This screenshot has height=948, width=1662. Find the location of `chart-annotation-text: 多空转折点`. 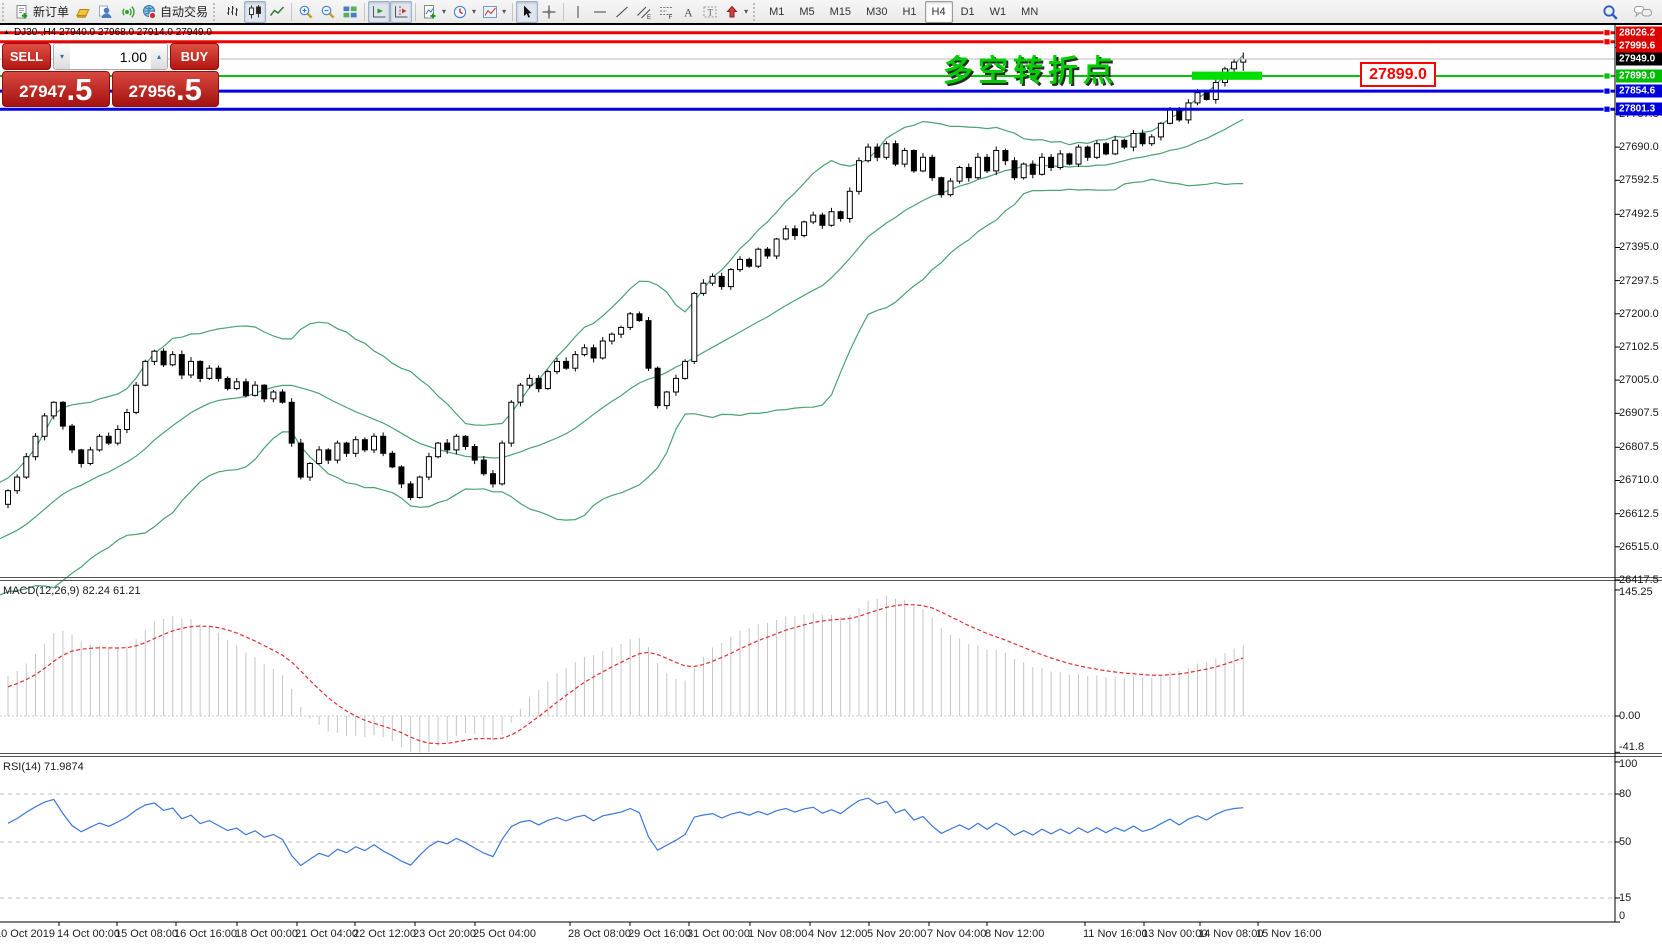

chart-annotation-text: 多空转折点 is located at coordinates (1030, 71).